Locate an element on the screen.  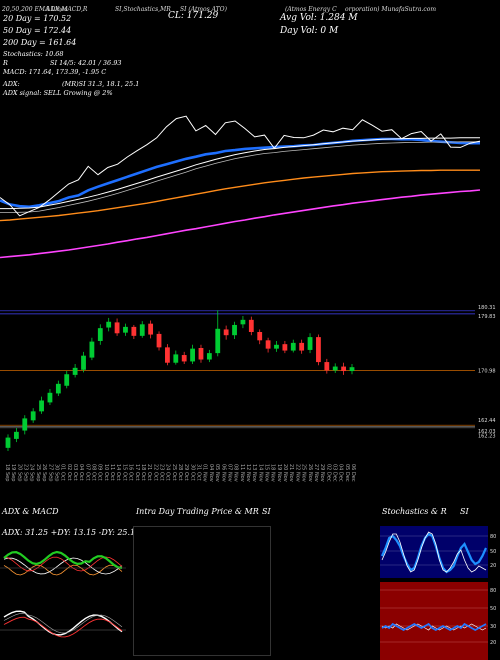
date-tick-label: 04 Oct is located at coordinates (81, 472).